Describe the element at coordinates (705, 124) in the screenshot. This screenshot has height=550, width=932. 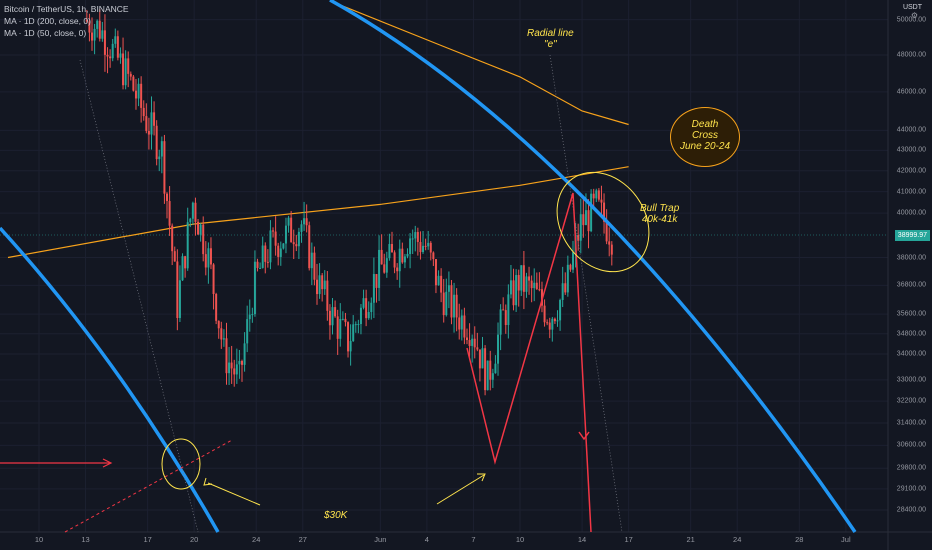
I see `death-cross-label-line-1: Death` at that location.